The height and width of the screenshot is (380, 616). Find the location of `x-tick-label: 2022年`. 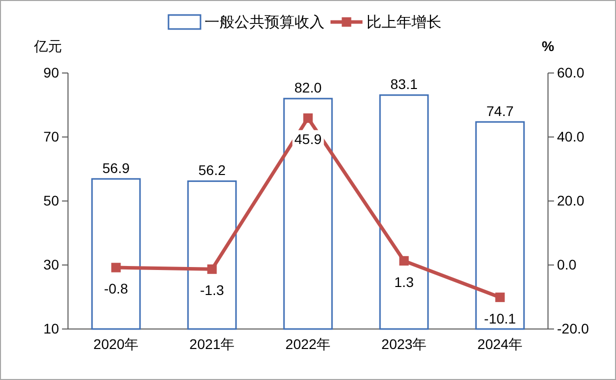

x-tick-label: 2022年 is located at coordinates (308, 344).